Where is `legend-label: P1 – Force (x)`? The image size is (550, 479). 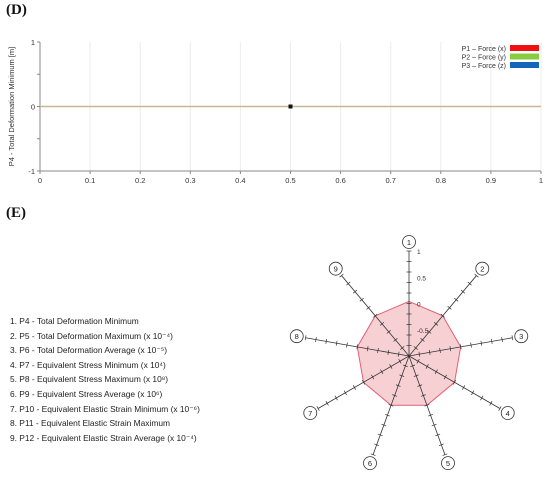
legend-label: P1 – Force (x) is located at coordinates (484, 49).